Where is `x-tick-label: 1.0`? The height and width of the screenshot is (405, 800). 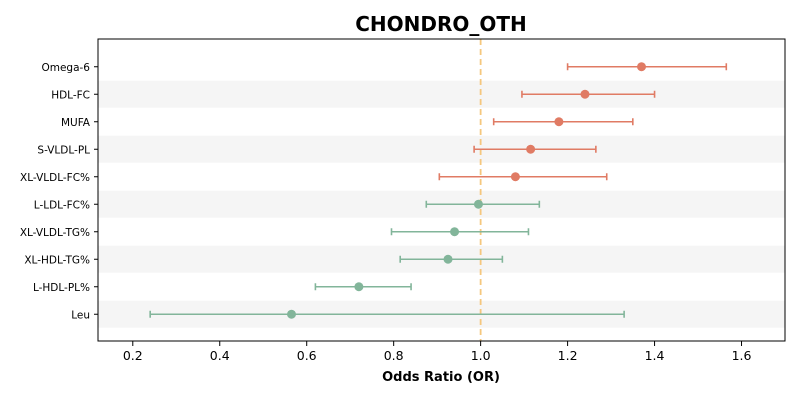
x-tick-label: 1.0 is located at coordinates (481, 355).